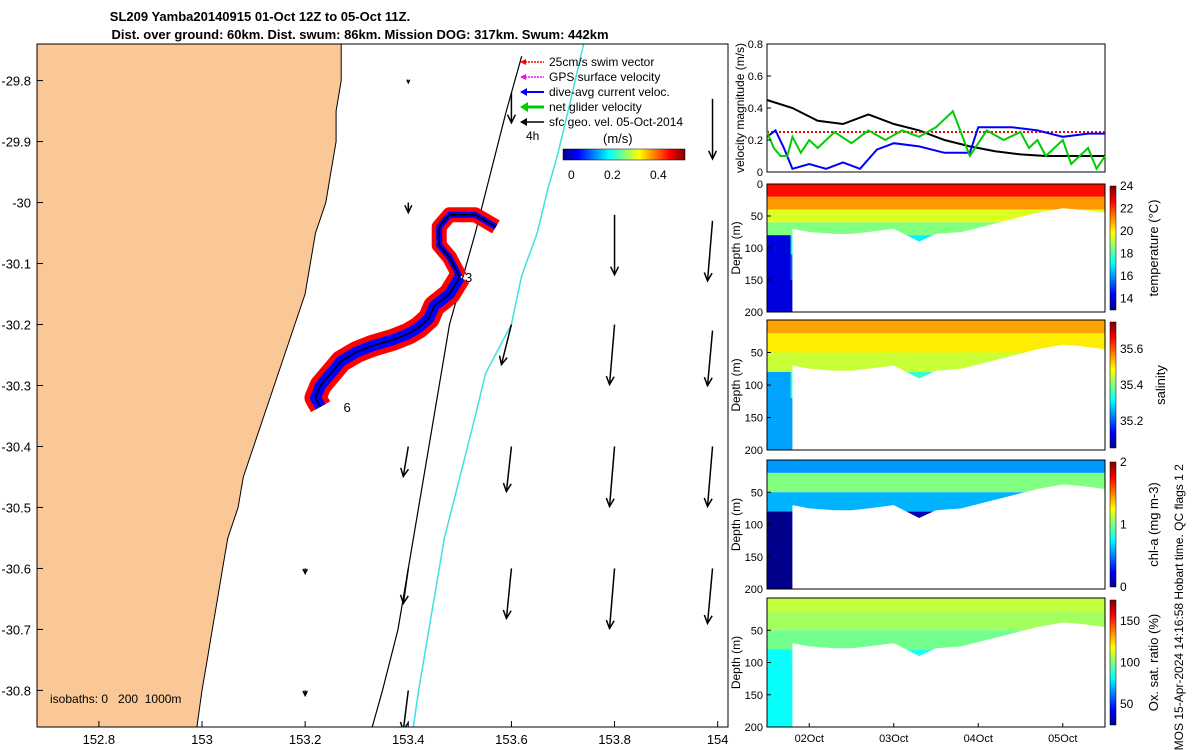 The image size is (1200, 750). I want to click on map-x-ticks: 152.8 153 153.2 153.4 153.6 153.8 154, so click(406, 734).